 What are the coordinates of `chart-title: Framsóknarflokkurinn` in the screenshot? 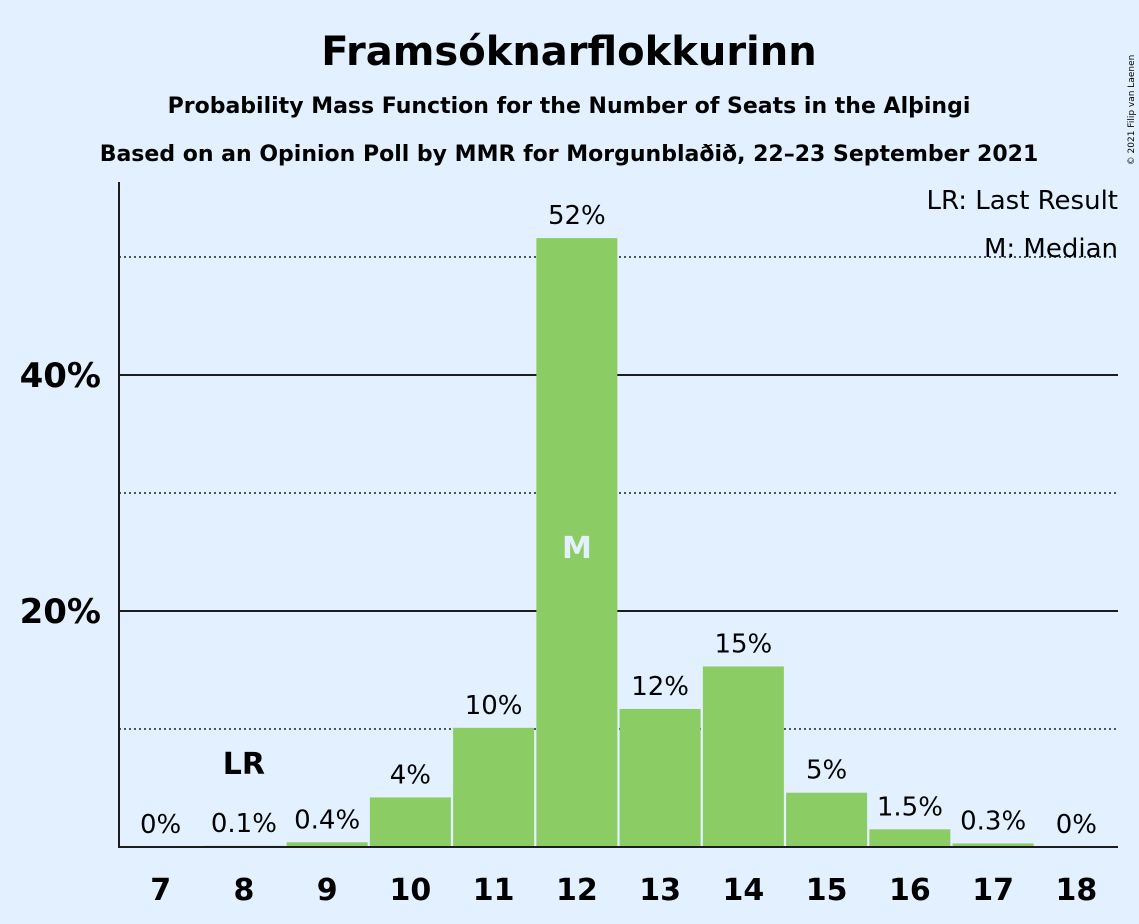 It's located at (568, 52).